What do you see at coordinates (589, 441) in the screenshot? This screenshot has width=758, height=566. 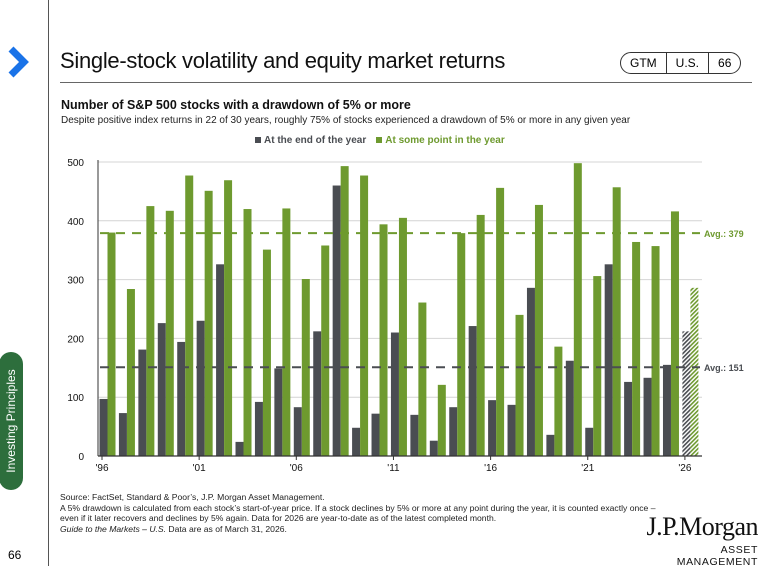 I see `bar-end-of-year-2021` at bounding box center [589, 441].